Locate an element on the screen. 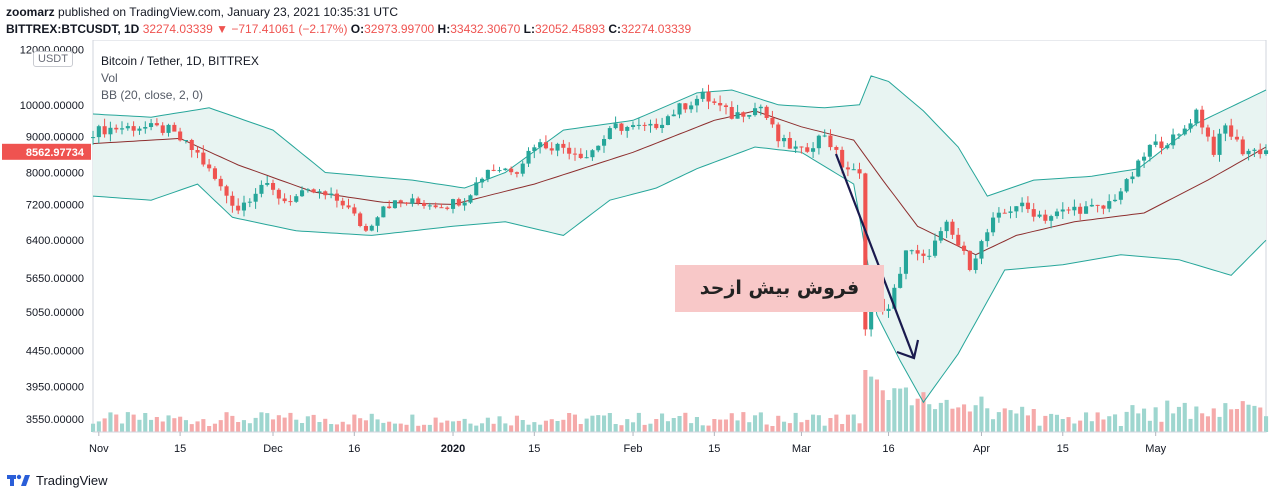 Image resolution: width=1274 pixels, height=499 pixels. high-value: 33432.30670 is located at coordinates (485, 29).